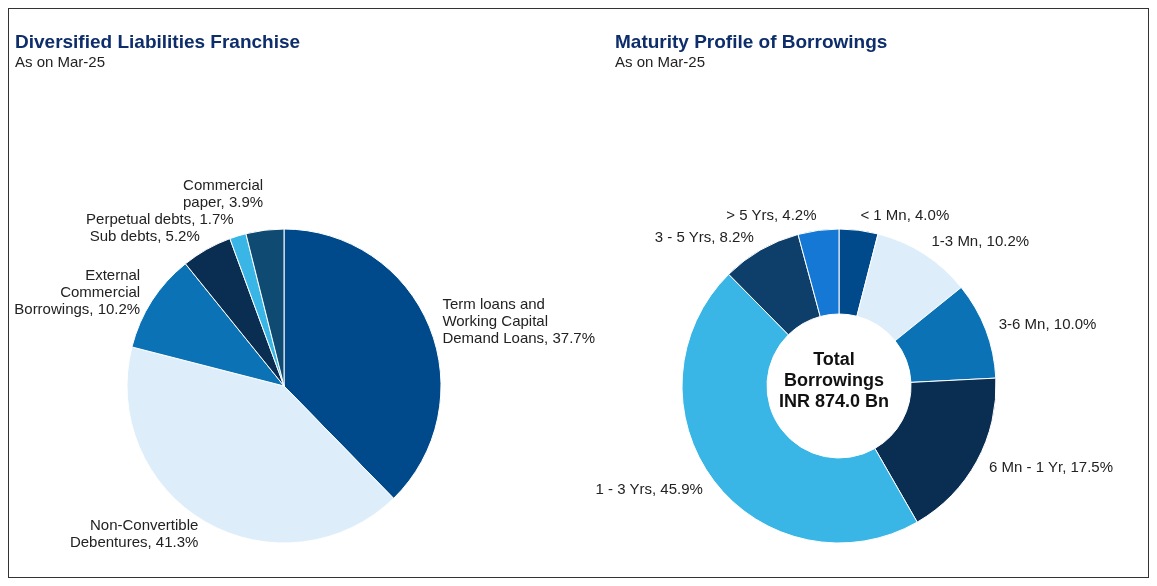 This screenshot has width=1157, height=586. What do you see at coordinates (771, 215) in the screenshot?
I see `slice-label: > 5 Yrs, 4.2%` at bounding box center [771, 215].